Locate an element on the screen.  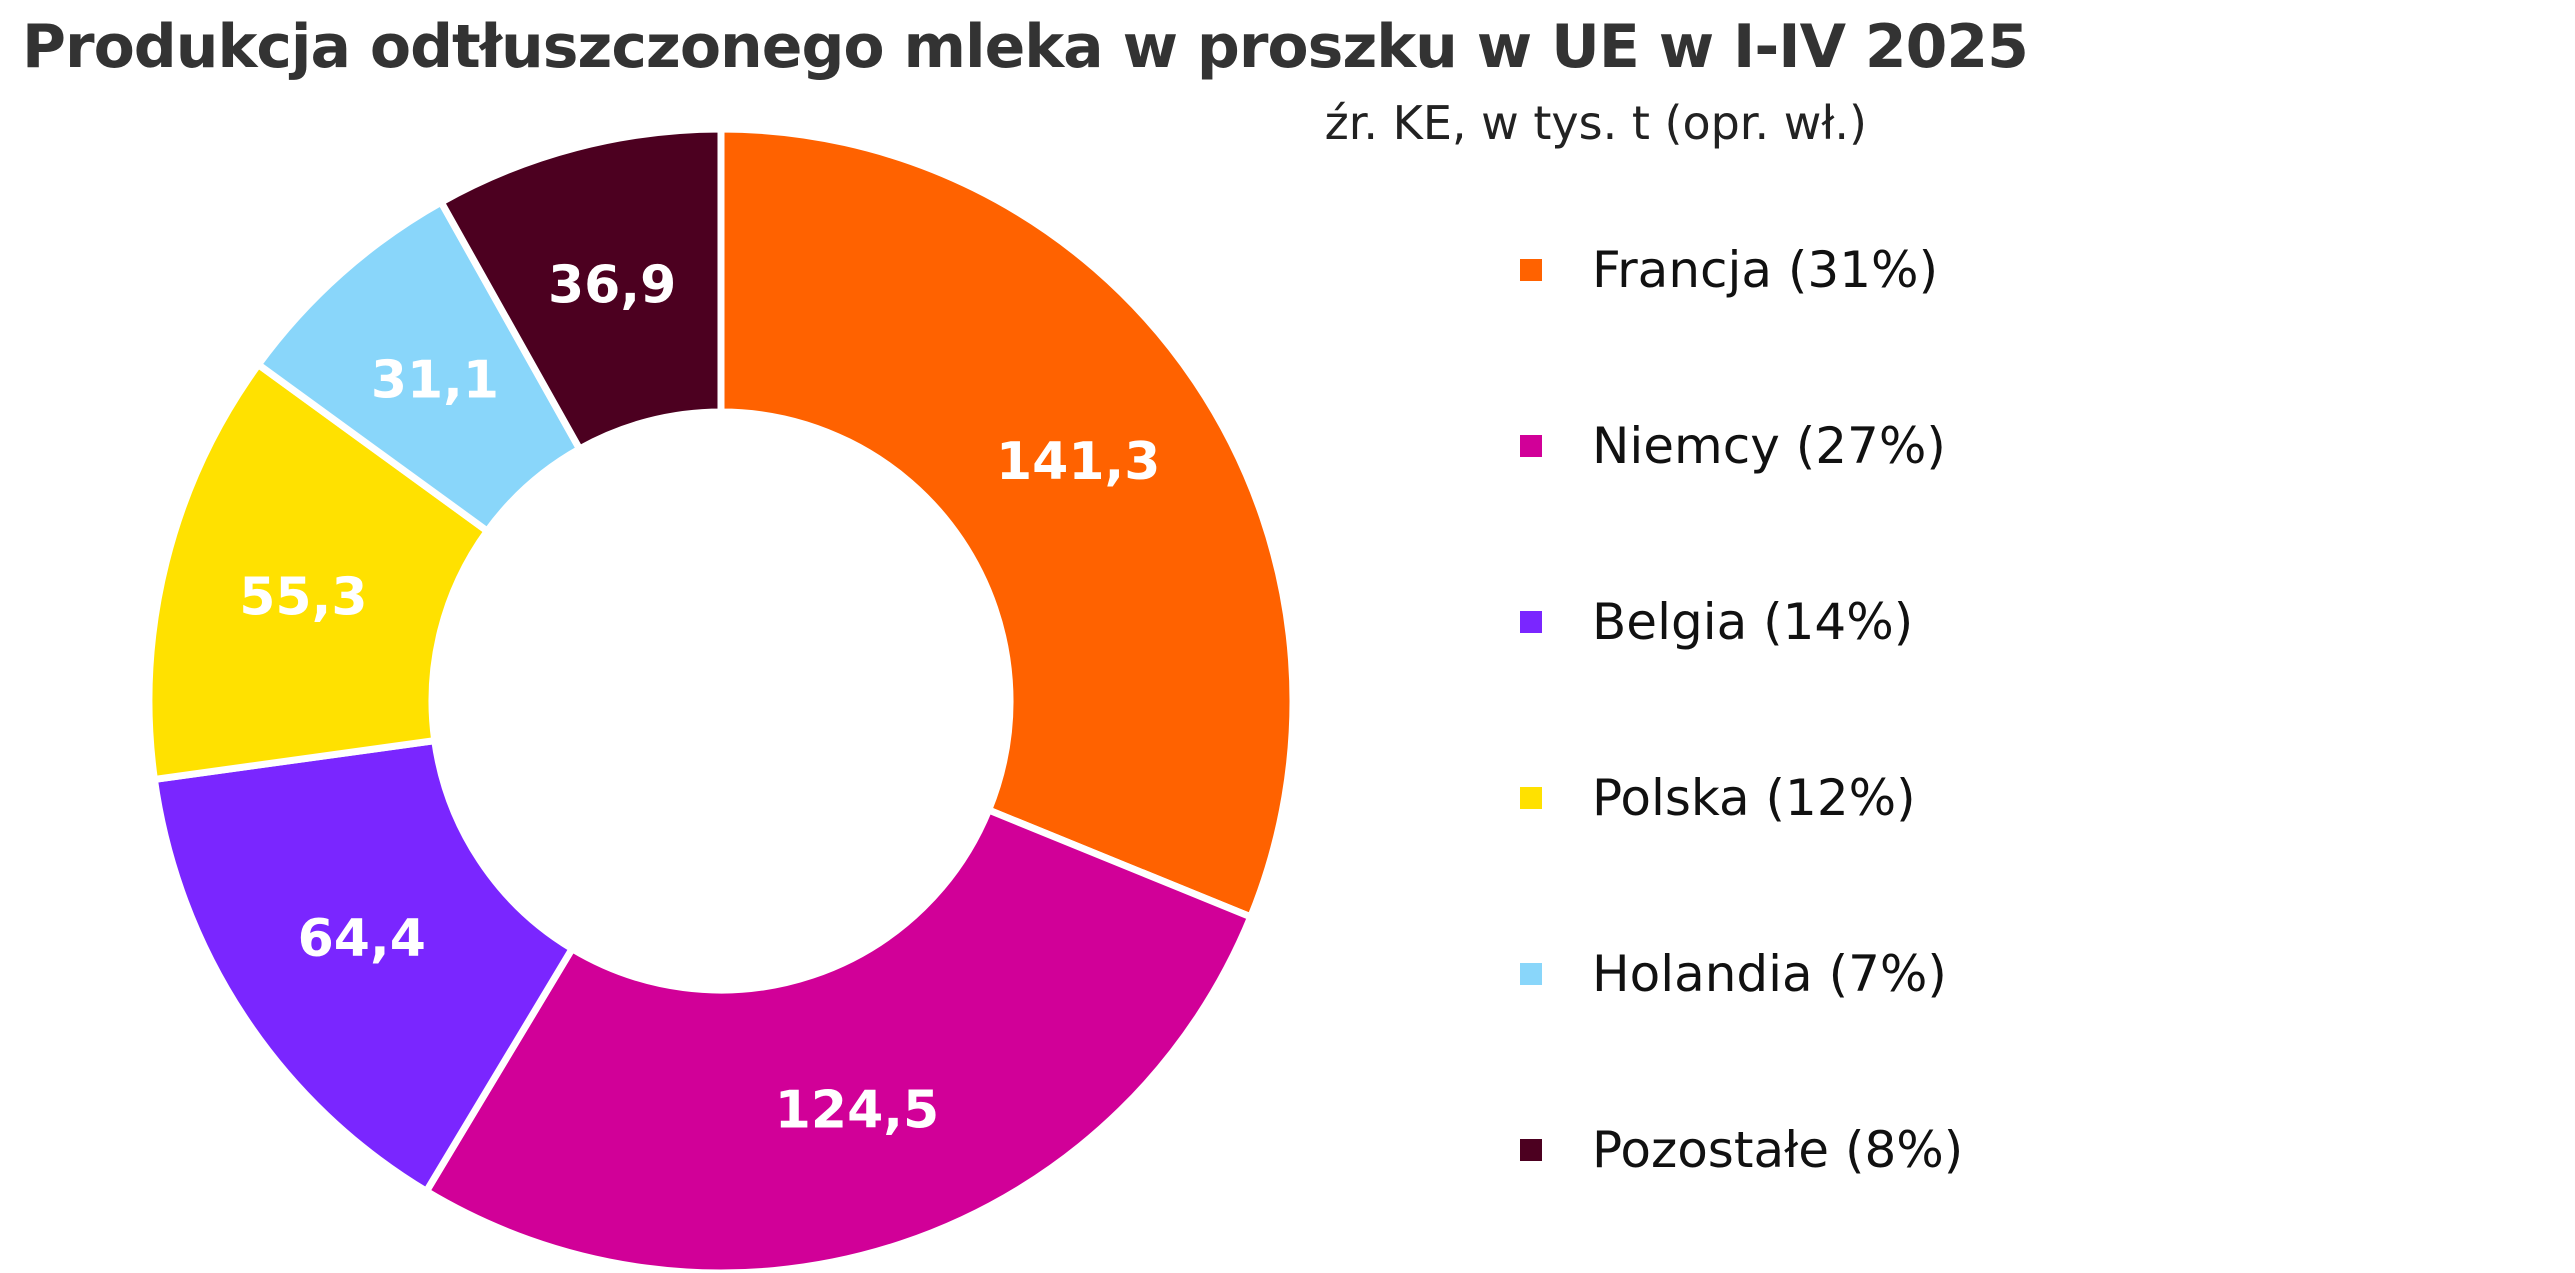
legend-label: Holandia (7%) is located at coordinates (1769, 974).